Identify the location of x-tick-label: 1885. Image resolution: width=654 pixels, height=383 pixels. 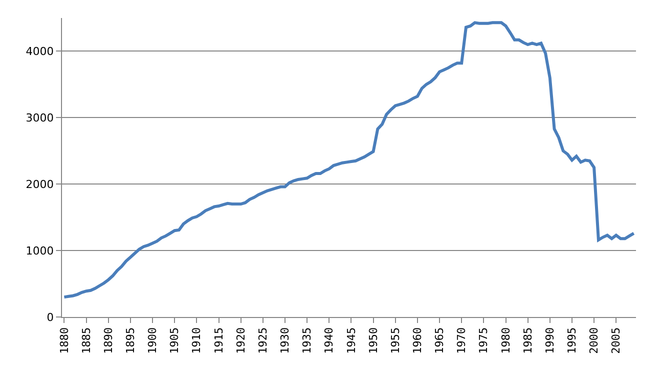
(86, 340).